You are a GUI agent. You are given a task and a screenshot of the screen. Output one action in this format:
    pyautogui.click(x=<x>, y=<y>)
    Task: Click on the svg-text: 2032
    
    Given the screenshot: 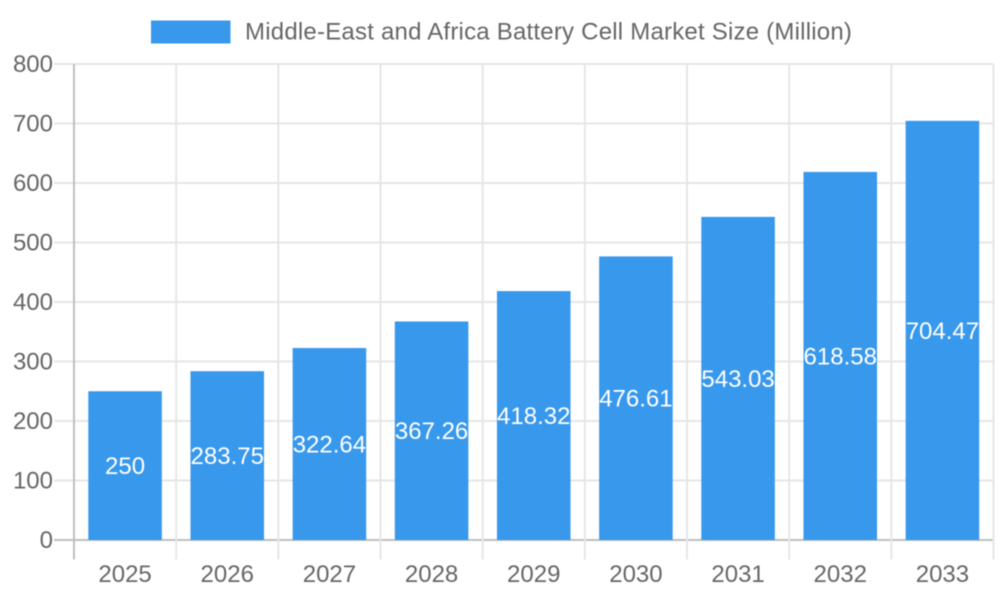 What is the action you would take?
    pyautogui.click(x=840, y=574)
    